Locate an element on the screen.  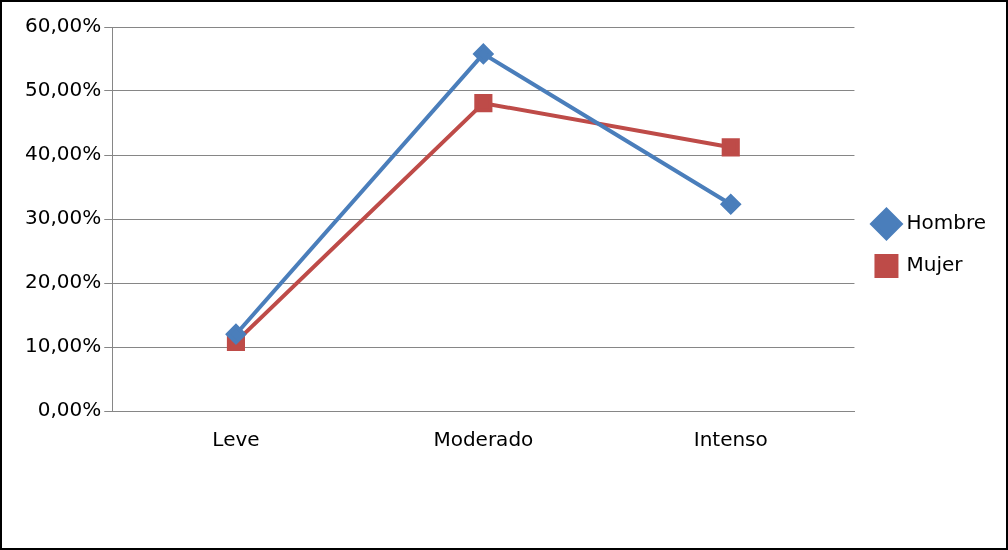
legend-label: Hombre is located at coordinates (946, 222).